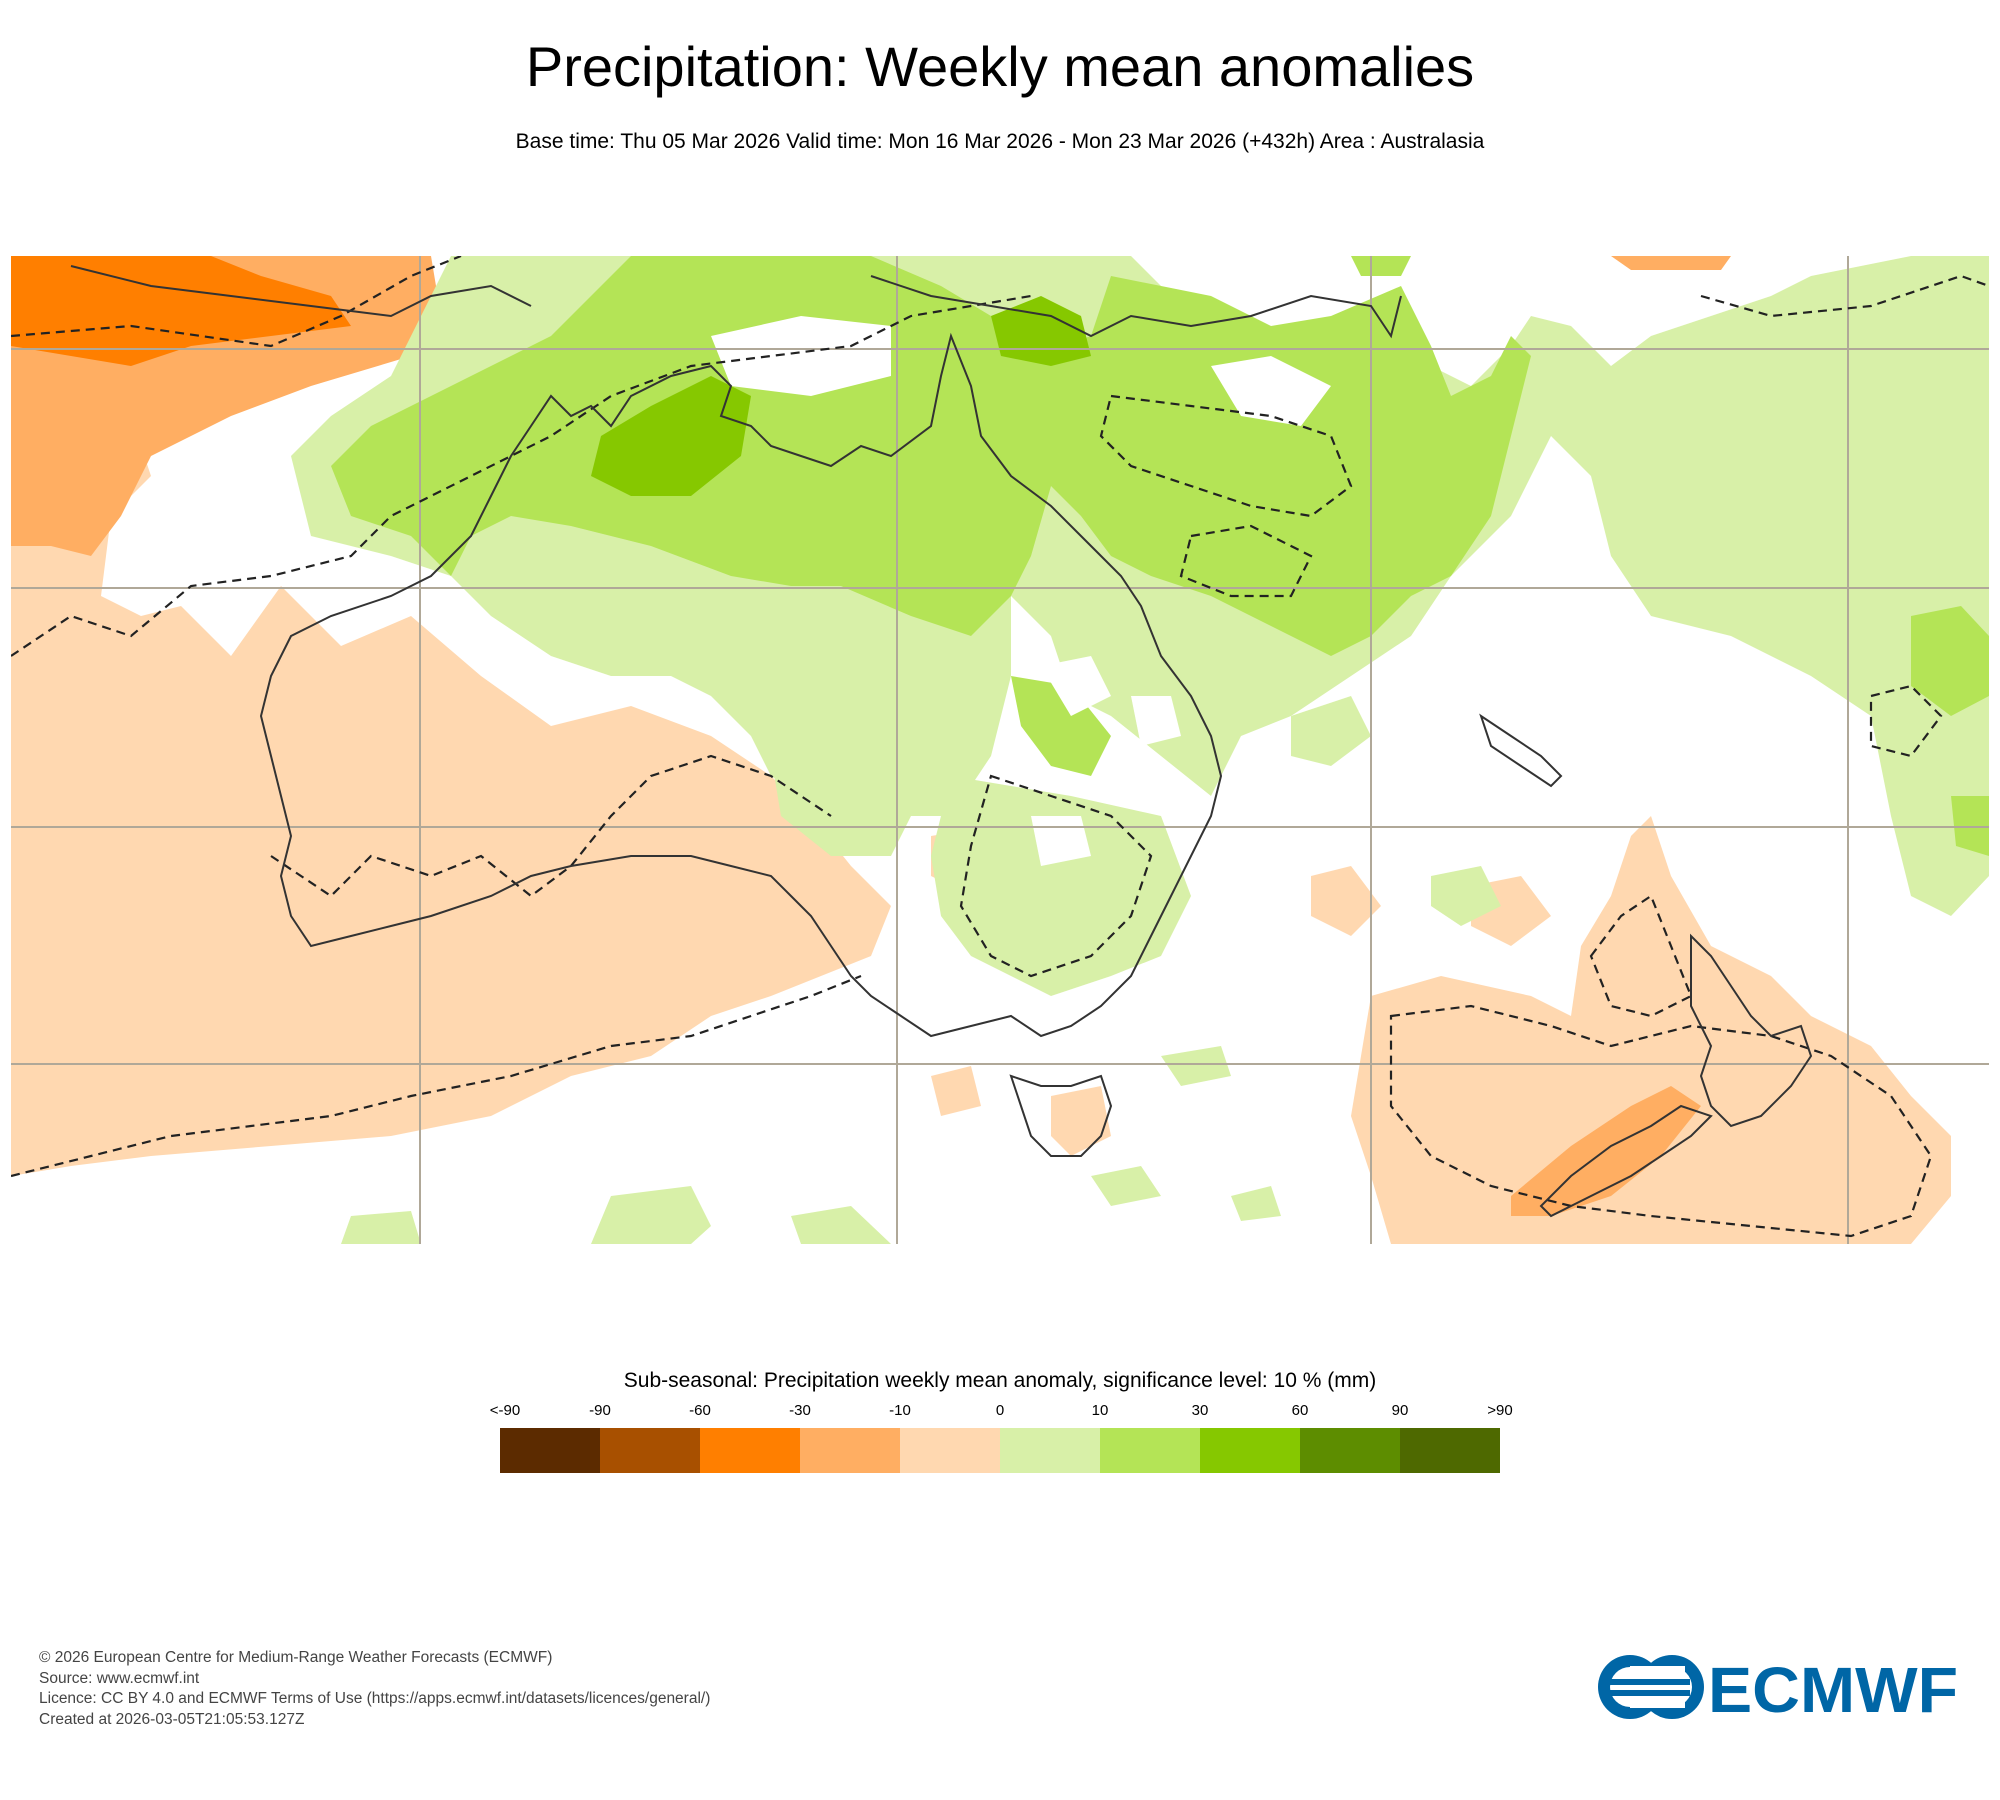 This screenshot has height=1800, width=2000. I want to click on legend-tick-label: 10, so click(1100, 1410).